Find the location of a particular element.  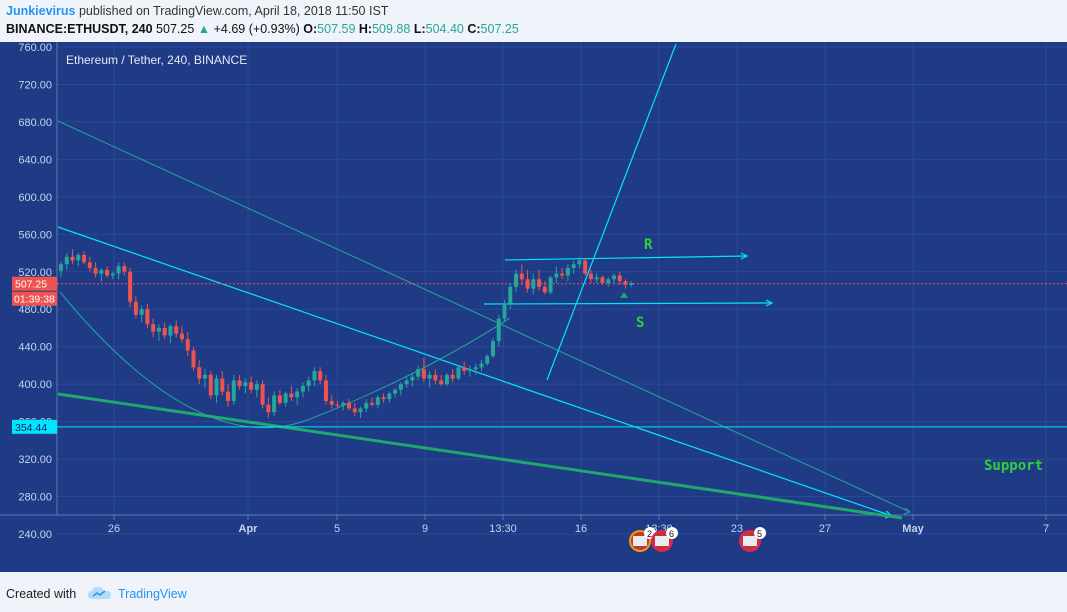

support-short-label: S is located at coordinates (640, 323).